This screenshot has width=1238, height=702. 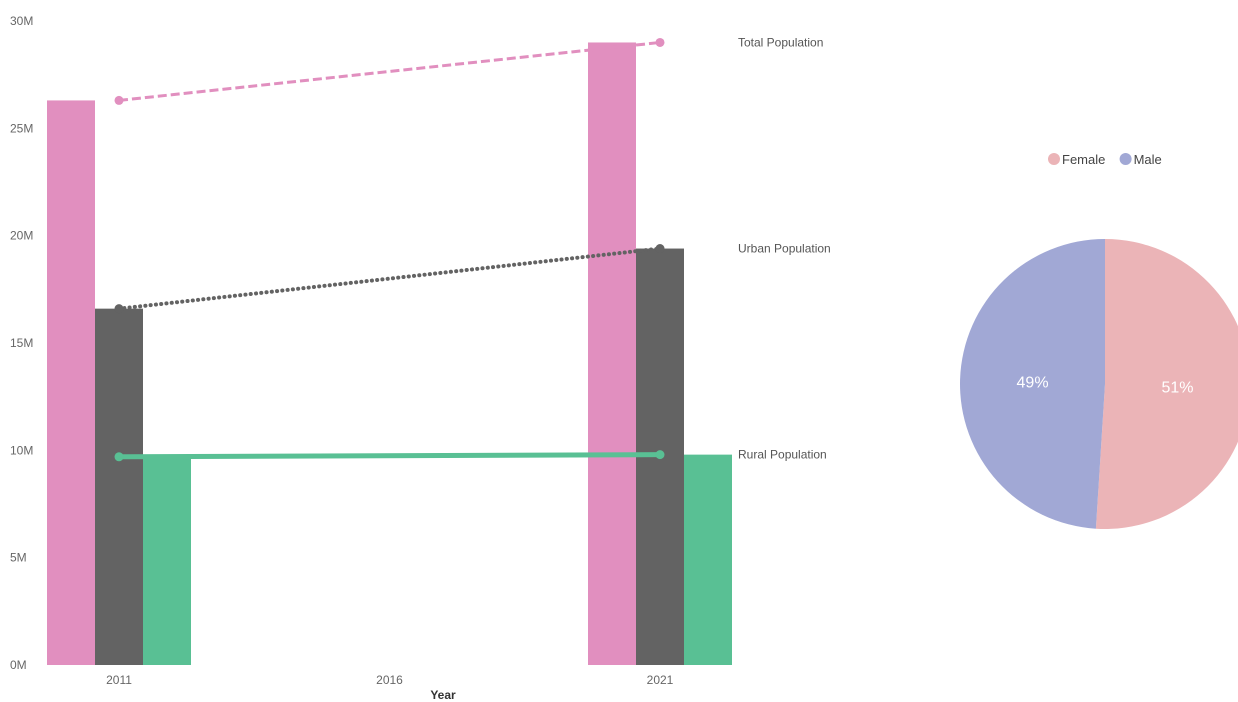 What do you see at coordinates (1177, 387) in the screenshot?
I see `pie-label-female: 51%` at bounding box center [1177, 387].